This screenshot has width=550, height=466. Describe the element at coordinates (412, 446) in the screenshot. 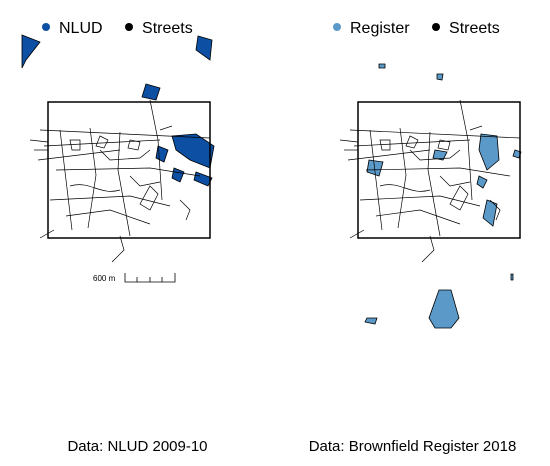

I see `register-caption: Data: Brownfield Register 2018` at that location.